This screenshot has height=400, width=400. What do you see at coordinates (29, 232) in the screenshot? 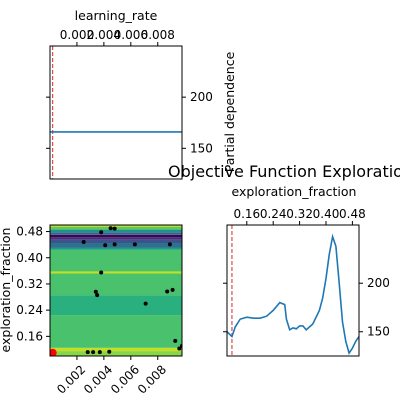
I see `y-tick-label: 0.48` at bounding box center [29, 232].